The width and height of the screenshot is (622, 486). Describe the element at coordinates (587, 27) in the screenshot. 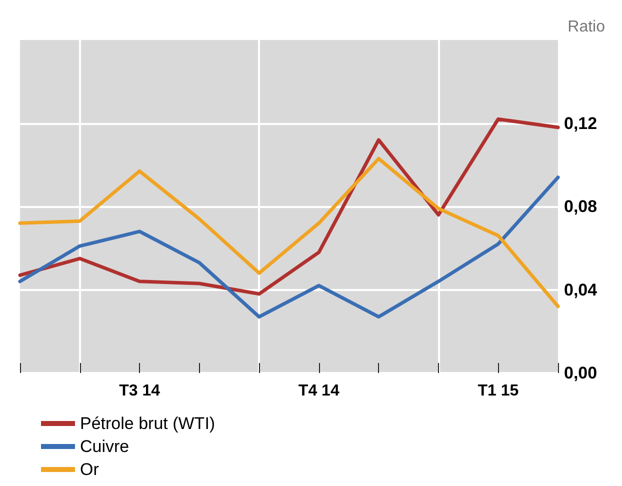

I see `y-axis-title: Ratio` at that location.